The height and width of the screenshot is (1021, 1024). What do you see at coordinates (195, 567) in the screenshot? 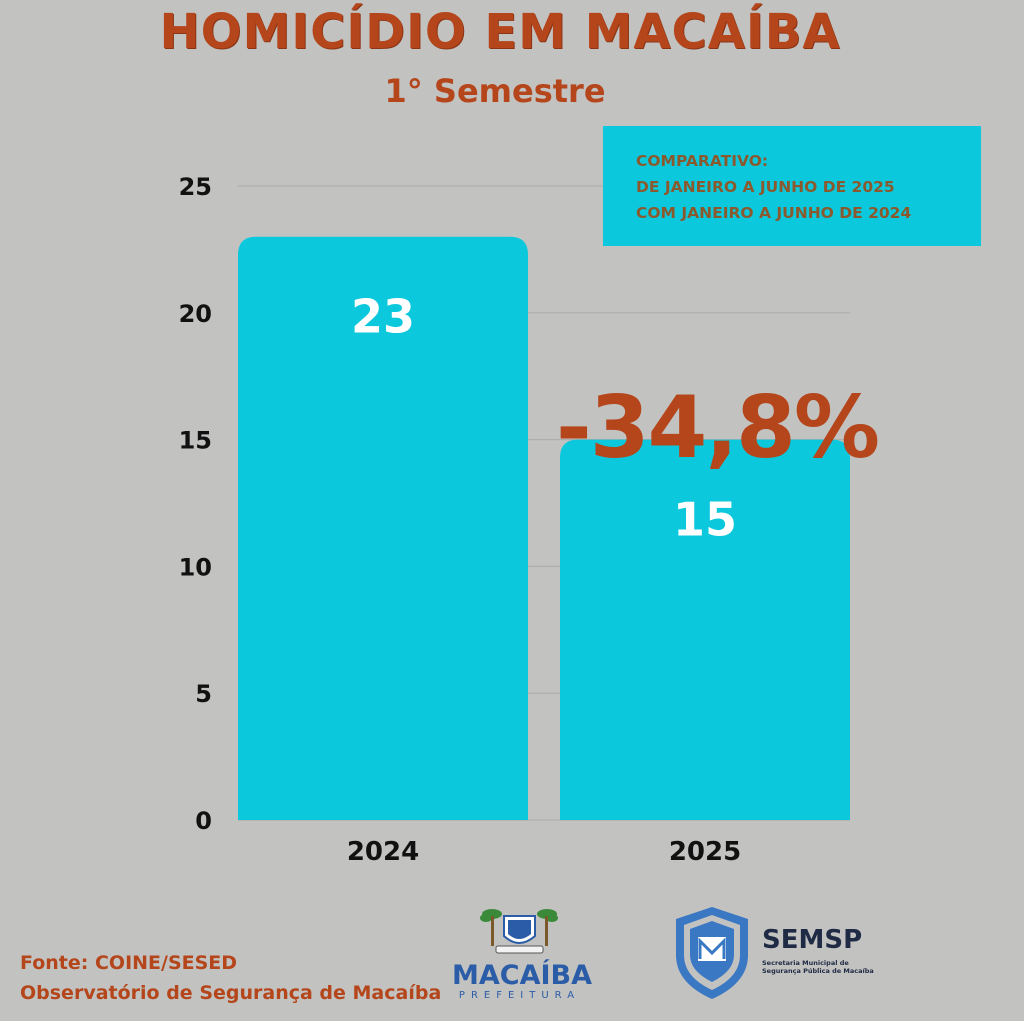
I see `y-tick-label: 10` at bounding box center [195, 567].